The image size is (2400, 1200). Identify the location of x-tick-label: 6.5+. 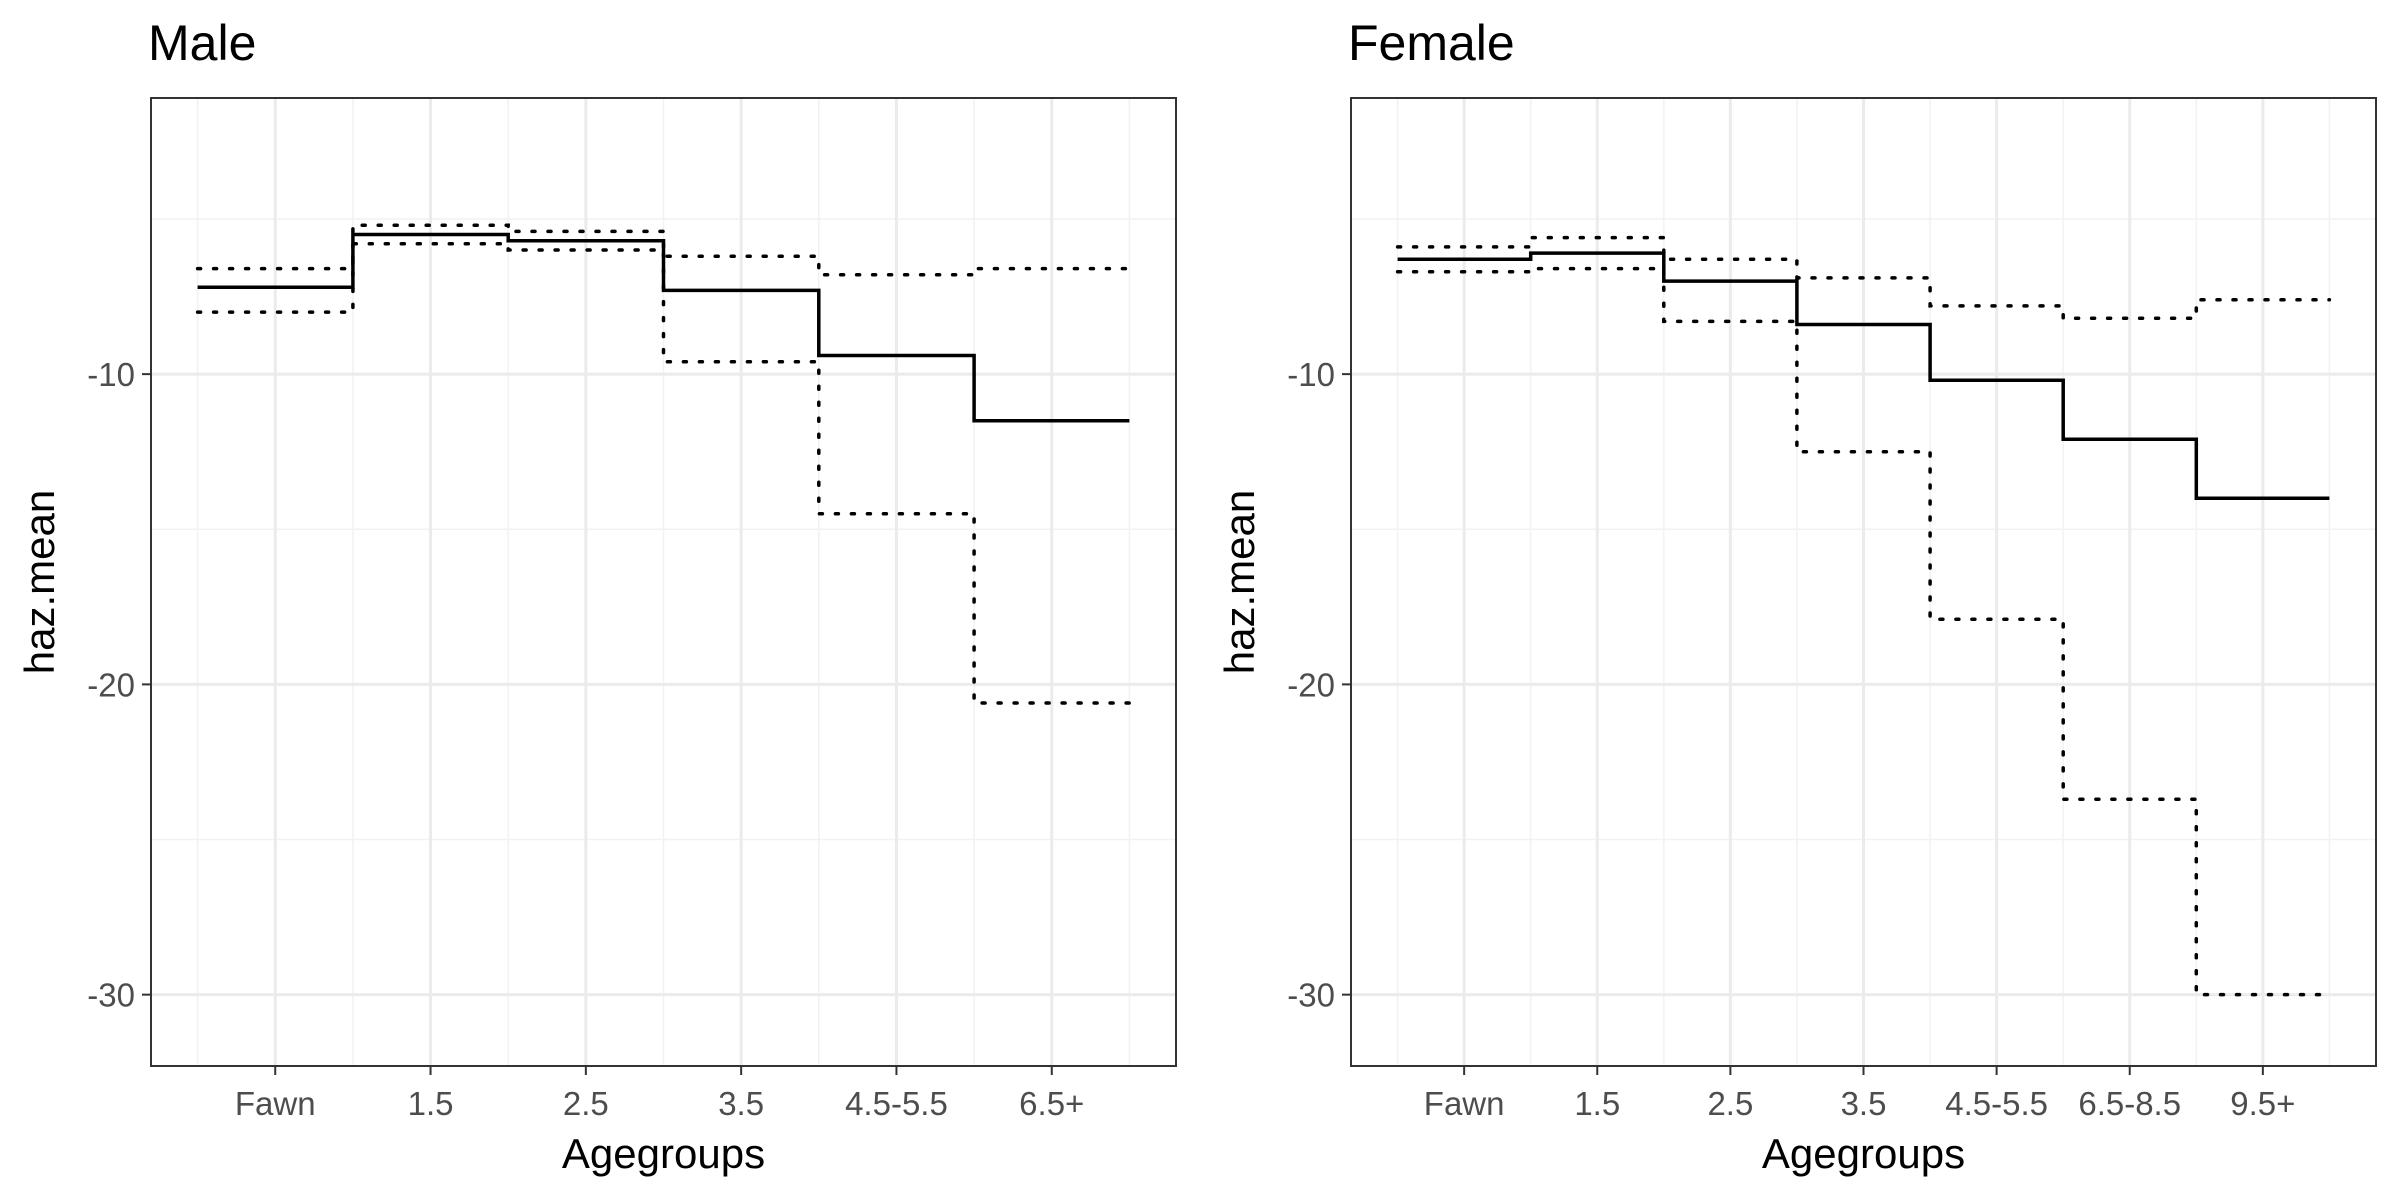
(1051, 1103).